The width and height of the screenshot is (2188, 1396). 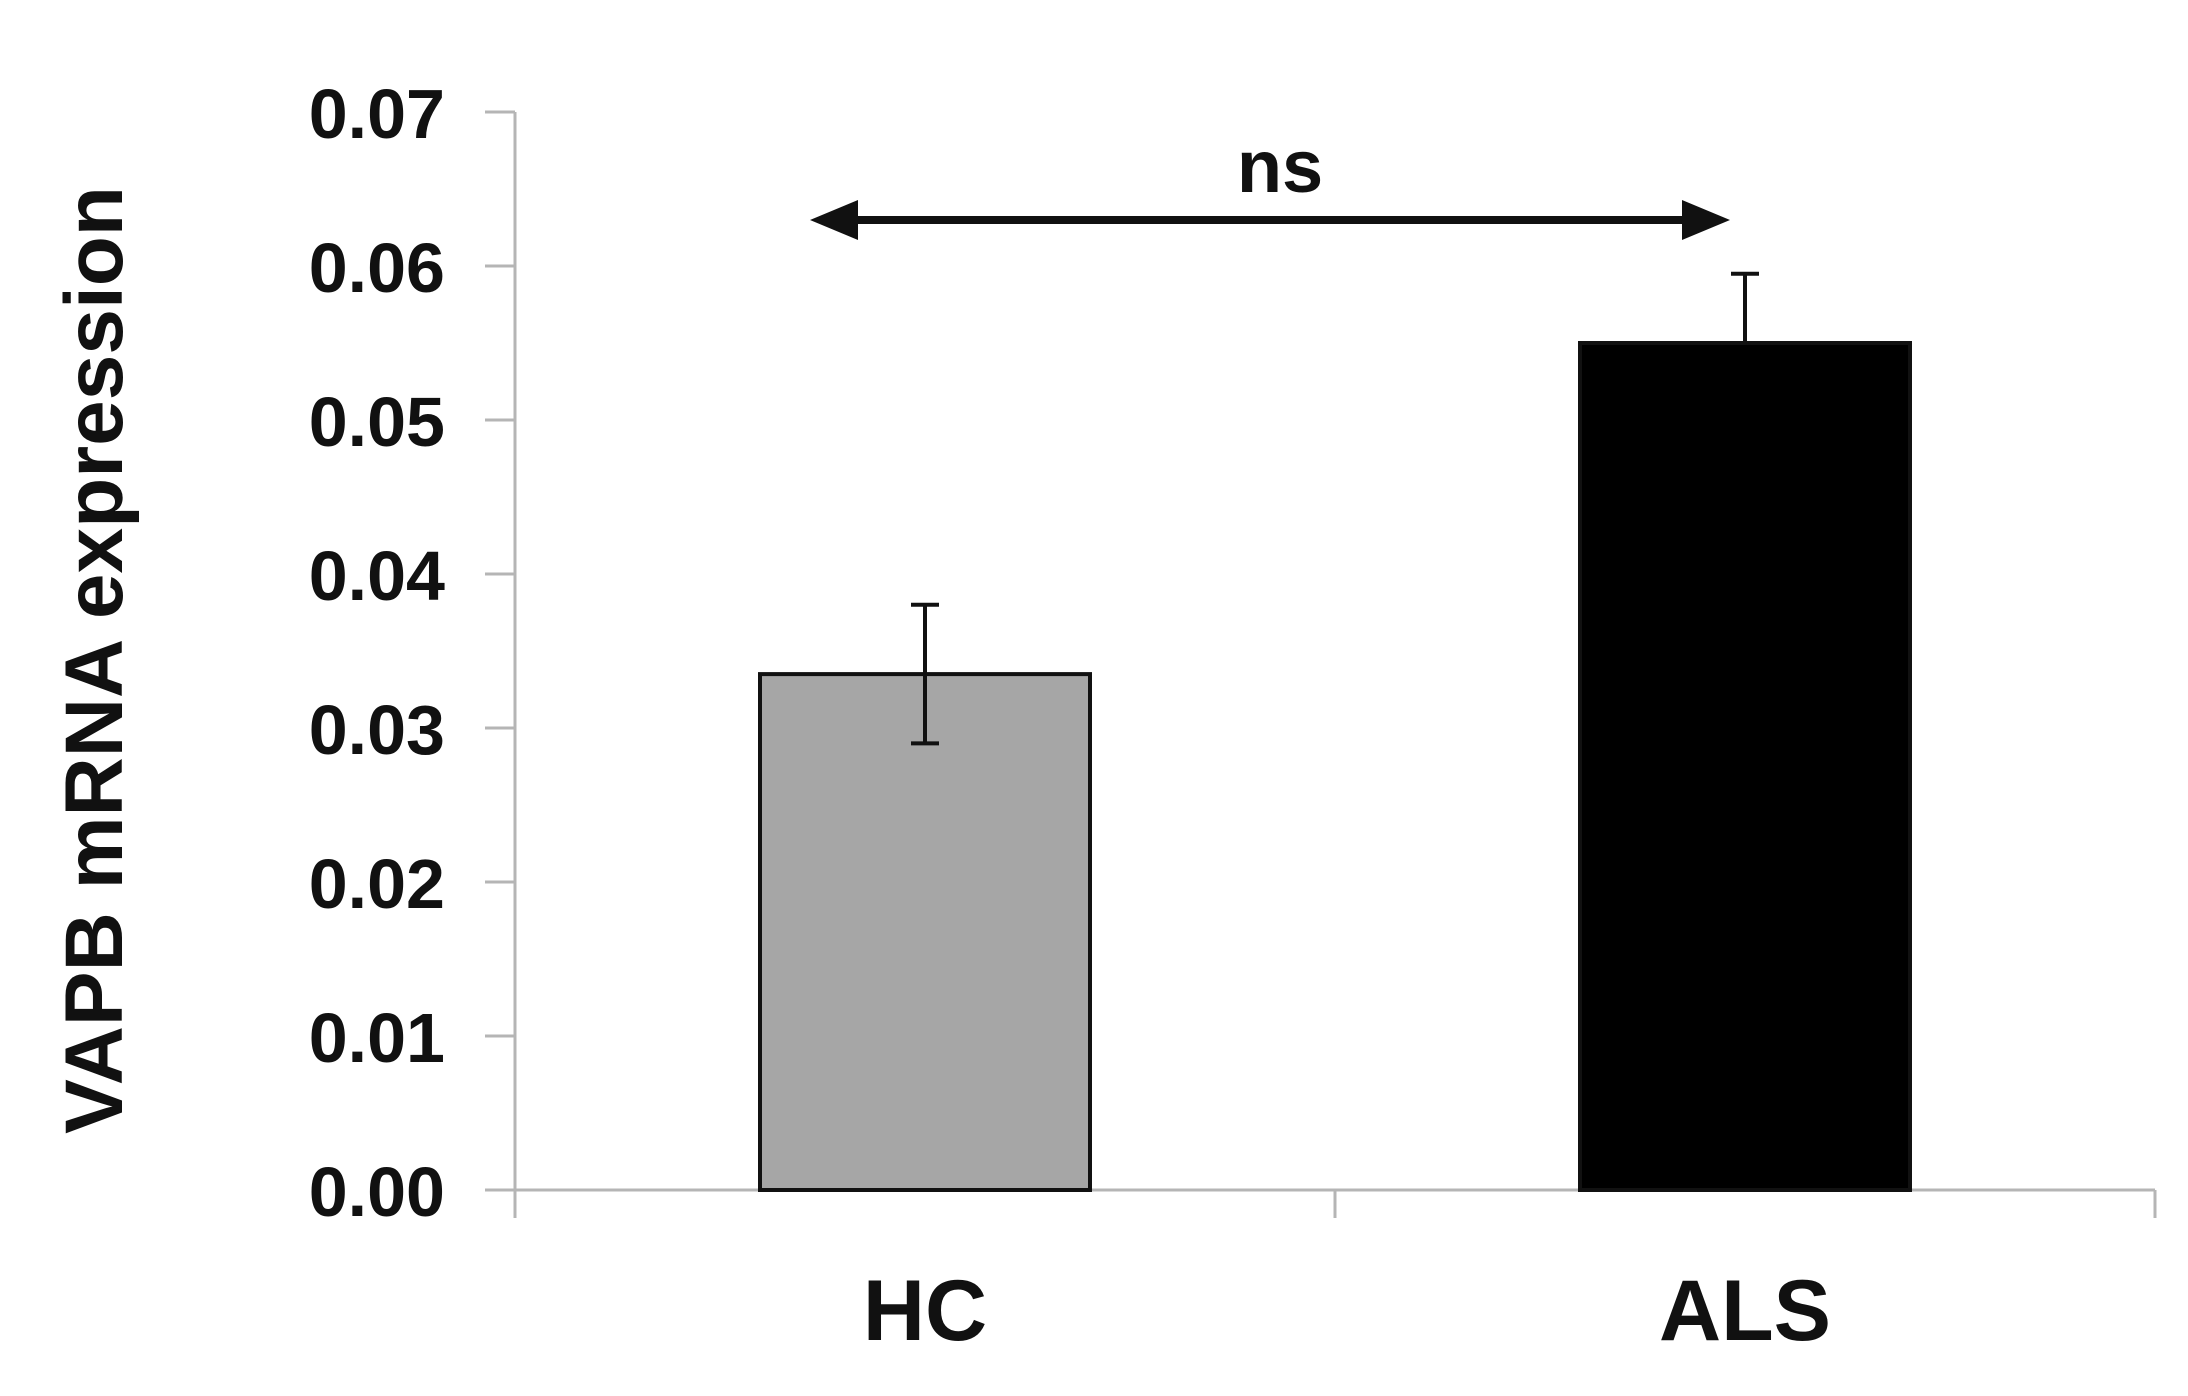 I want to click on y-tick-label: 0.07, so click(x=377, y=114).